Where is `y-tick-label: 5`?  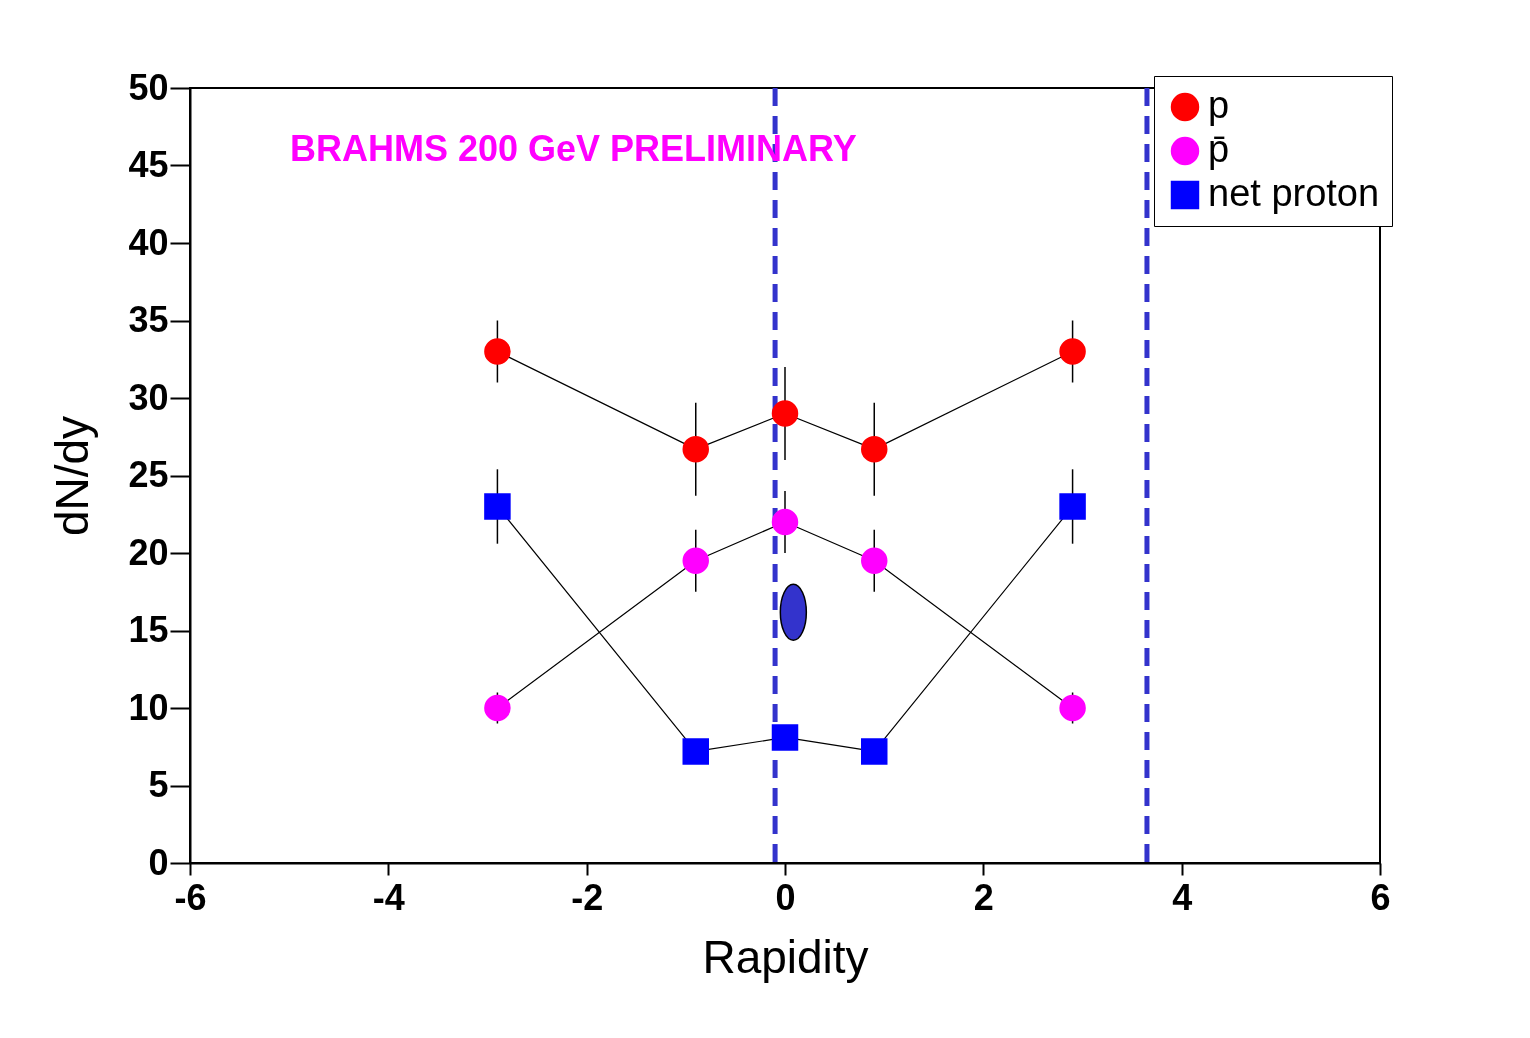
y-tick-label: 5 is located at coordinates (158, 784).